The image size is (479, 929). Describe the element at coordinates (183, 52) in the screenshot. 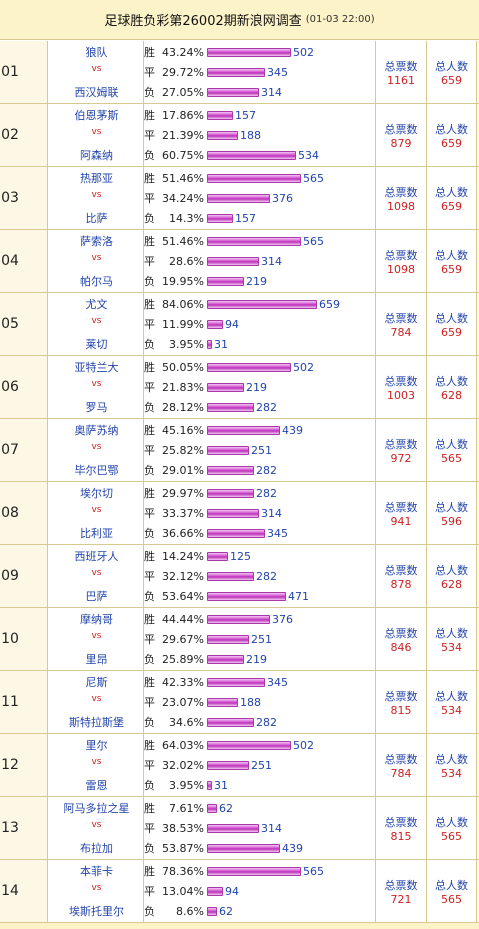

I see `win-percent: 43.24%` at that location.